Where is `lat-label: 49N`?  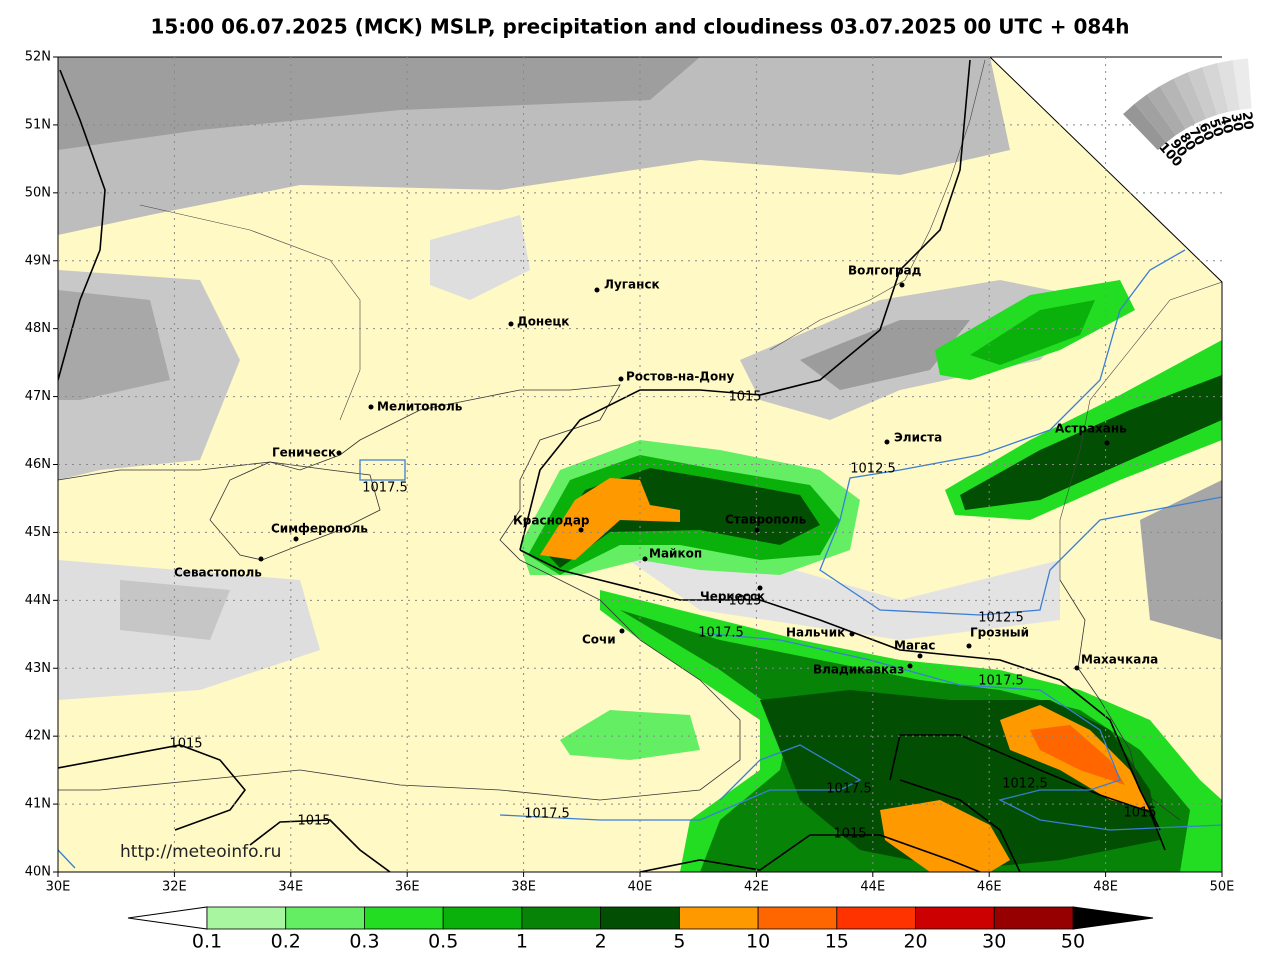 lat-label: 49N is located at coordinates (38, 260).